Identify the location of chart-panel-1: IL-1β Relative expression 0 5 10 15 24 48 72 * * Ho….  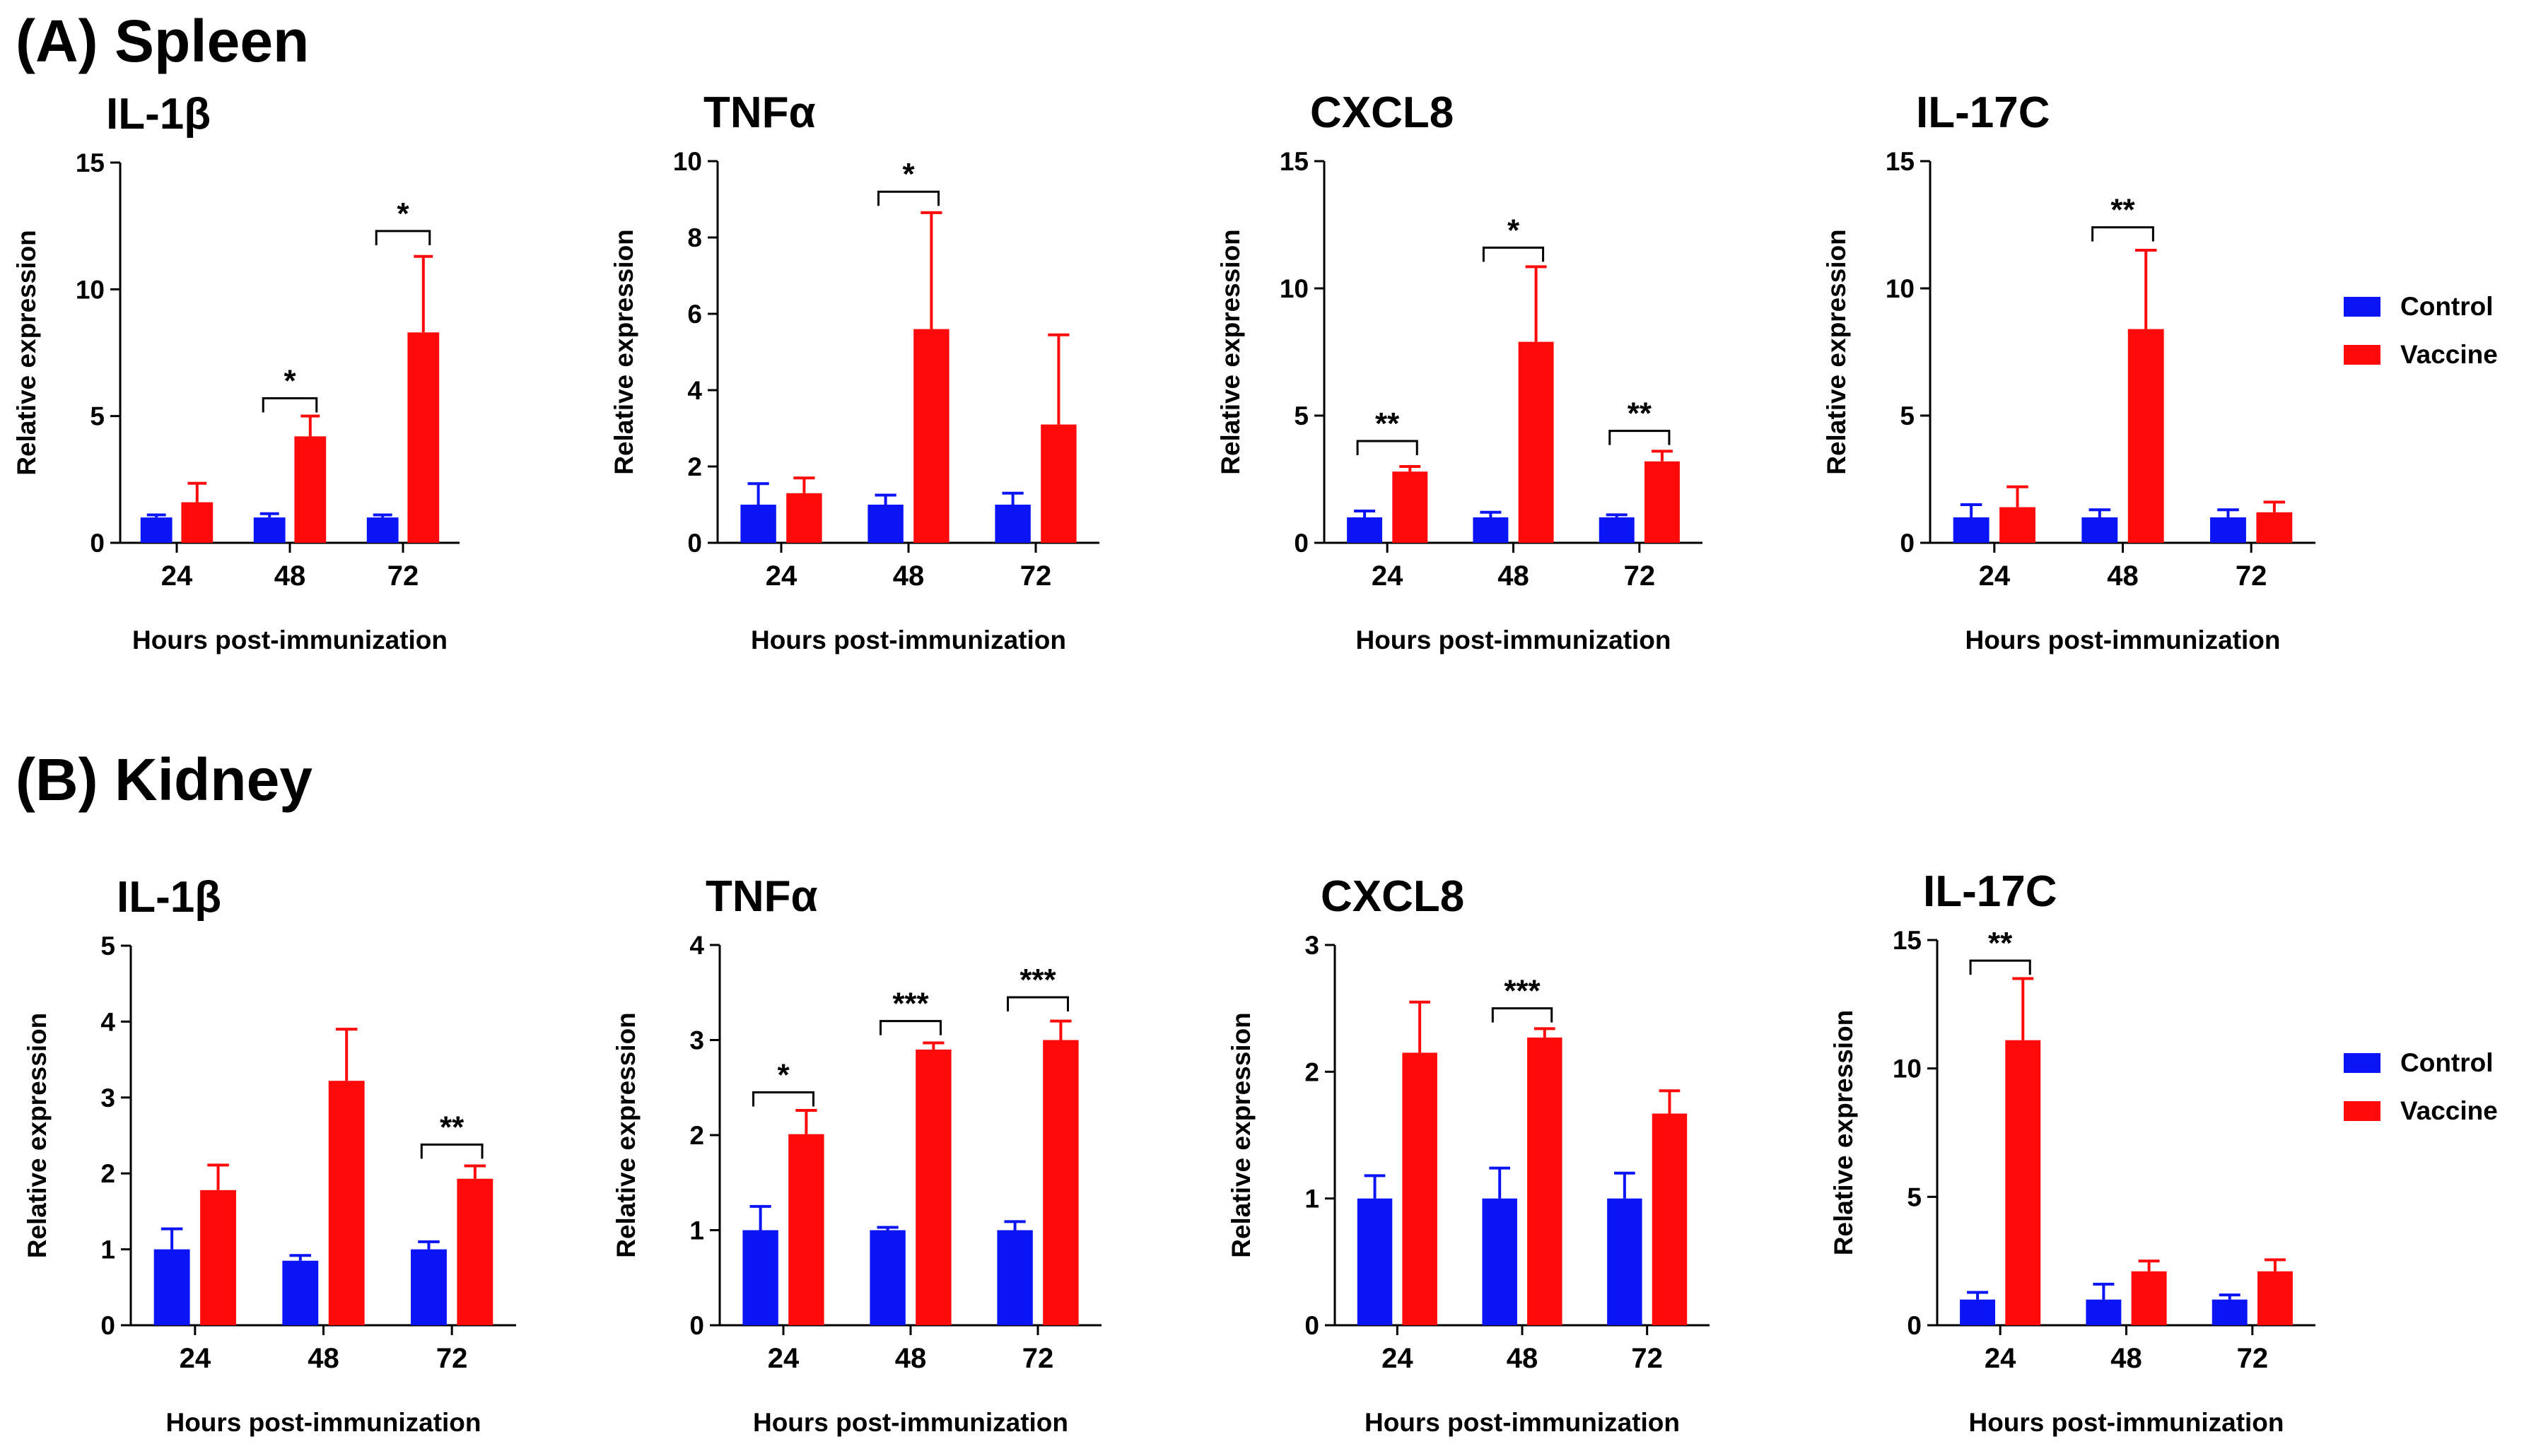
(236, 372).